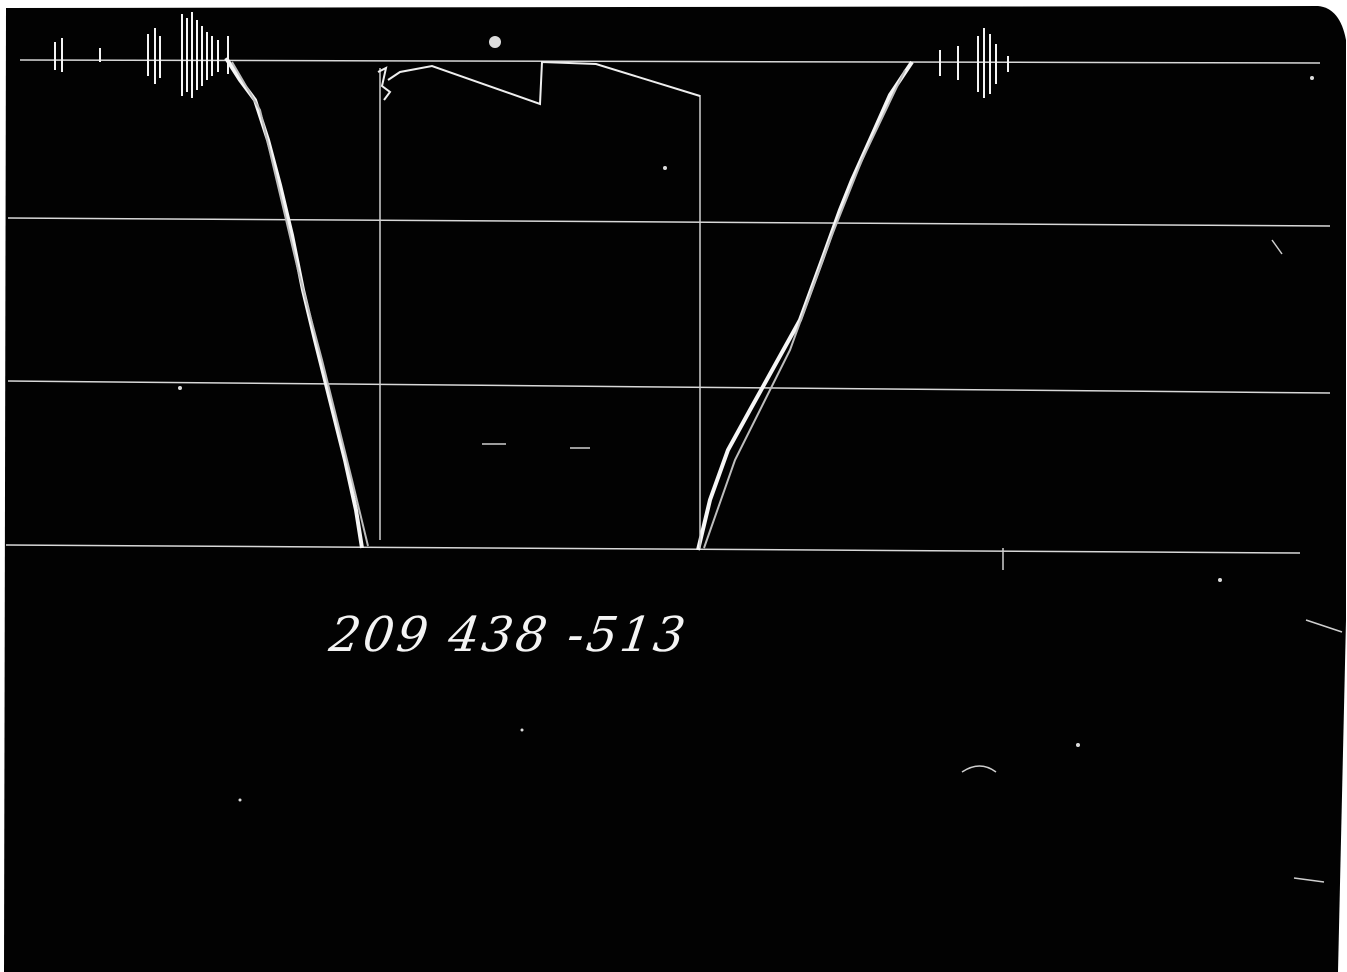 The image size is (1347, 972). I want to click on descending-ramp-ghost, so click(300, 304).